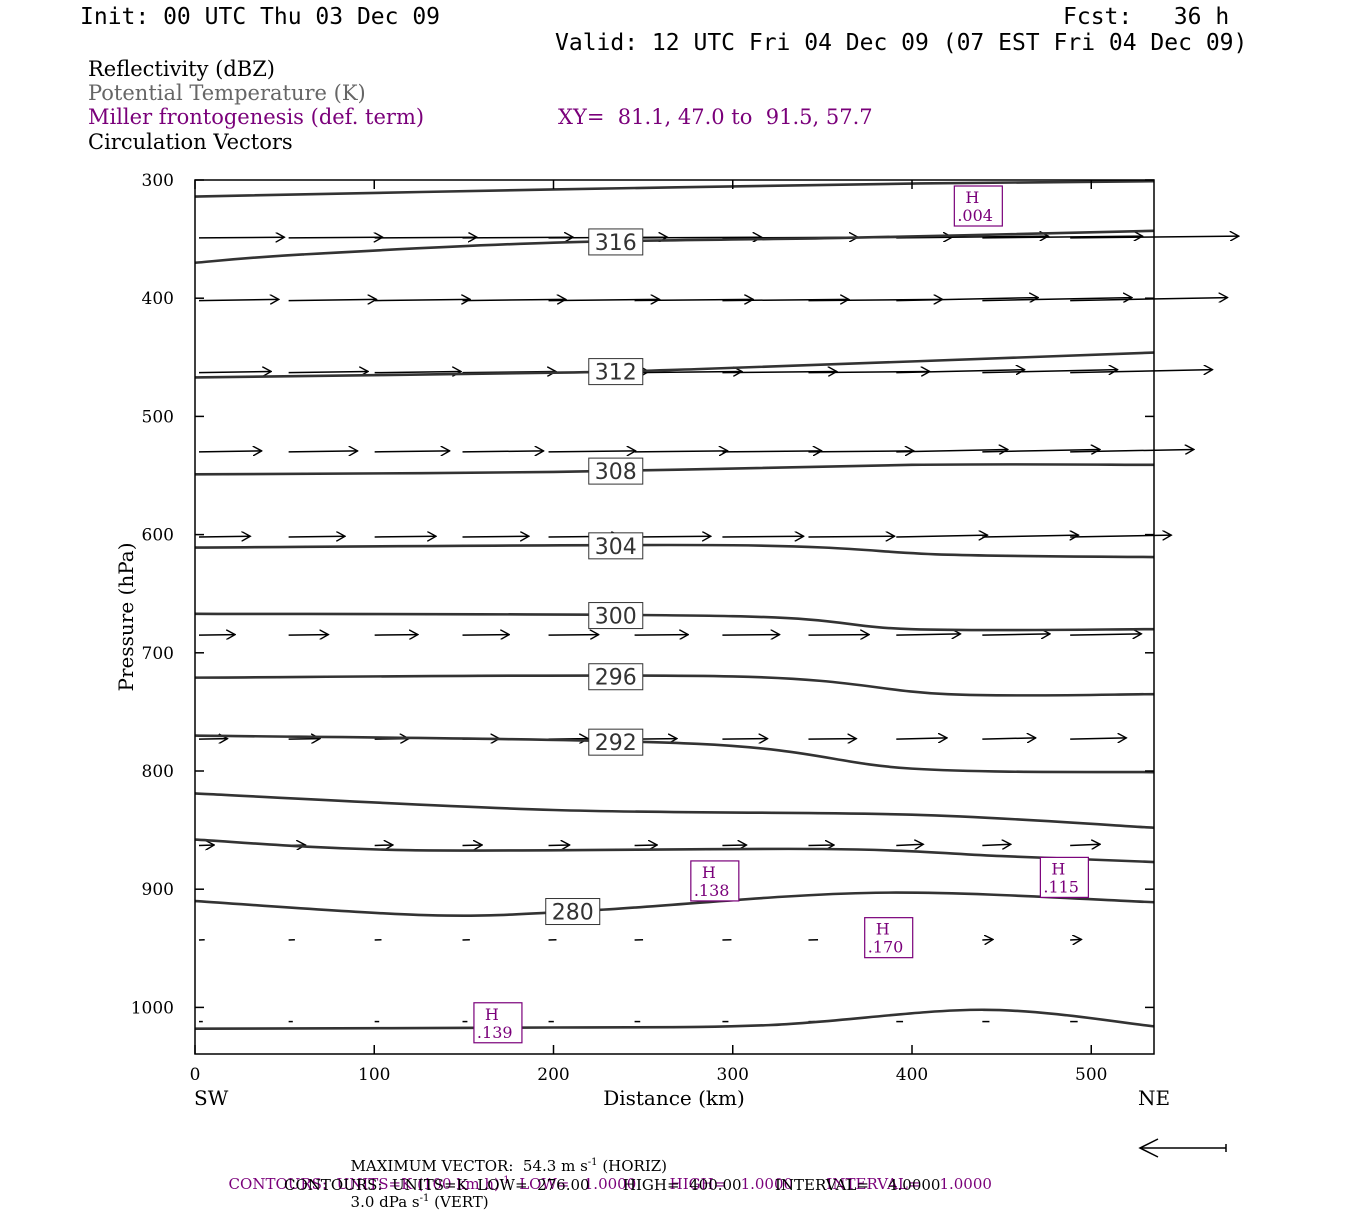 This screenshot has height=1211, width=1350. What do you see at coordinates (211, 1098) in the screenshot?
I see `x-left-end-label: SW` at bounding box center [211, 1098].